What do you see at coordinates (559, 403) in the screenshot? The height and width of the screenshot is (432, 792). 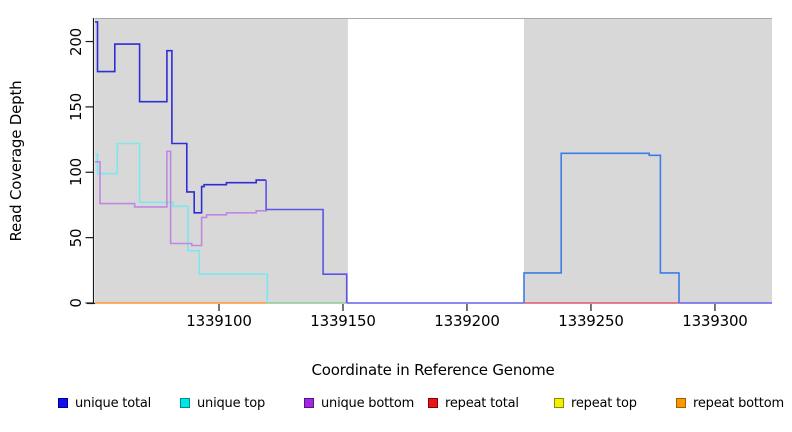 I see `legend-swatch-repeat-top` at bounding box center [559, 403].